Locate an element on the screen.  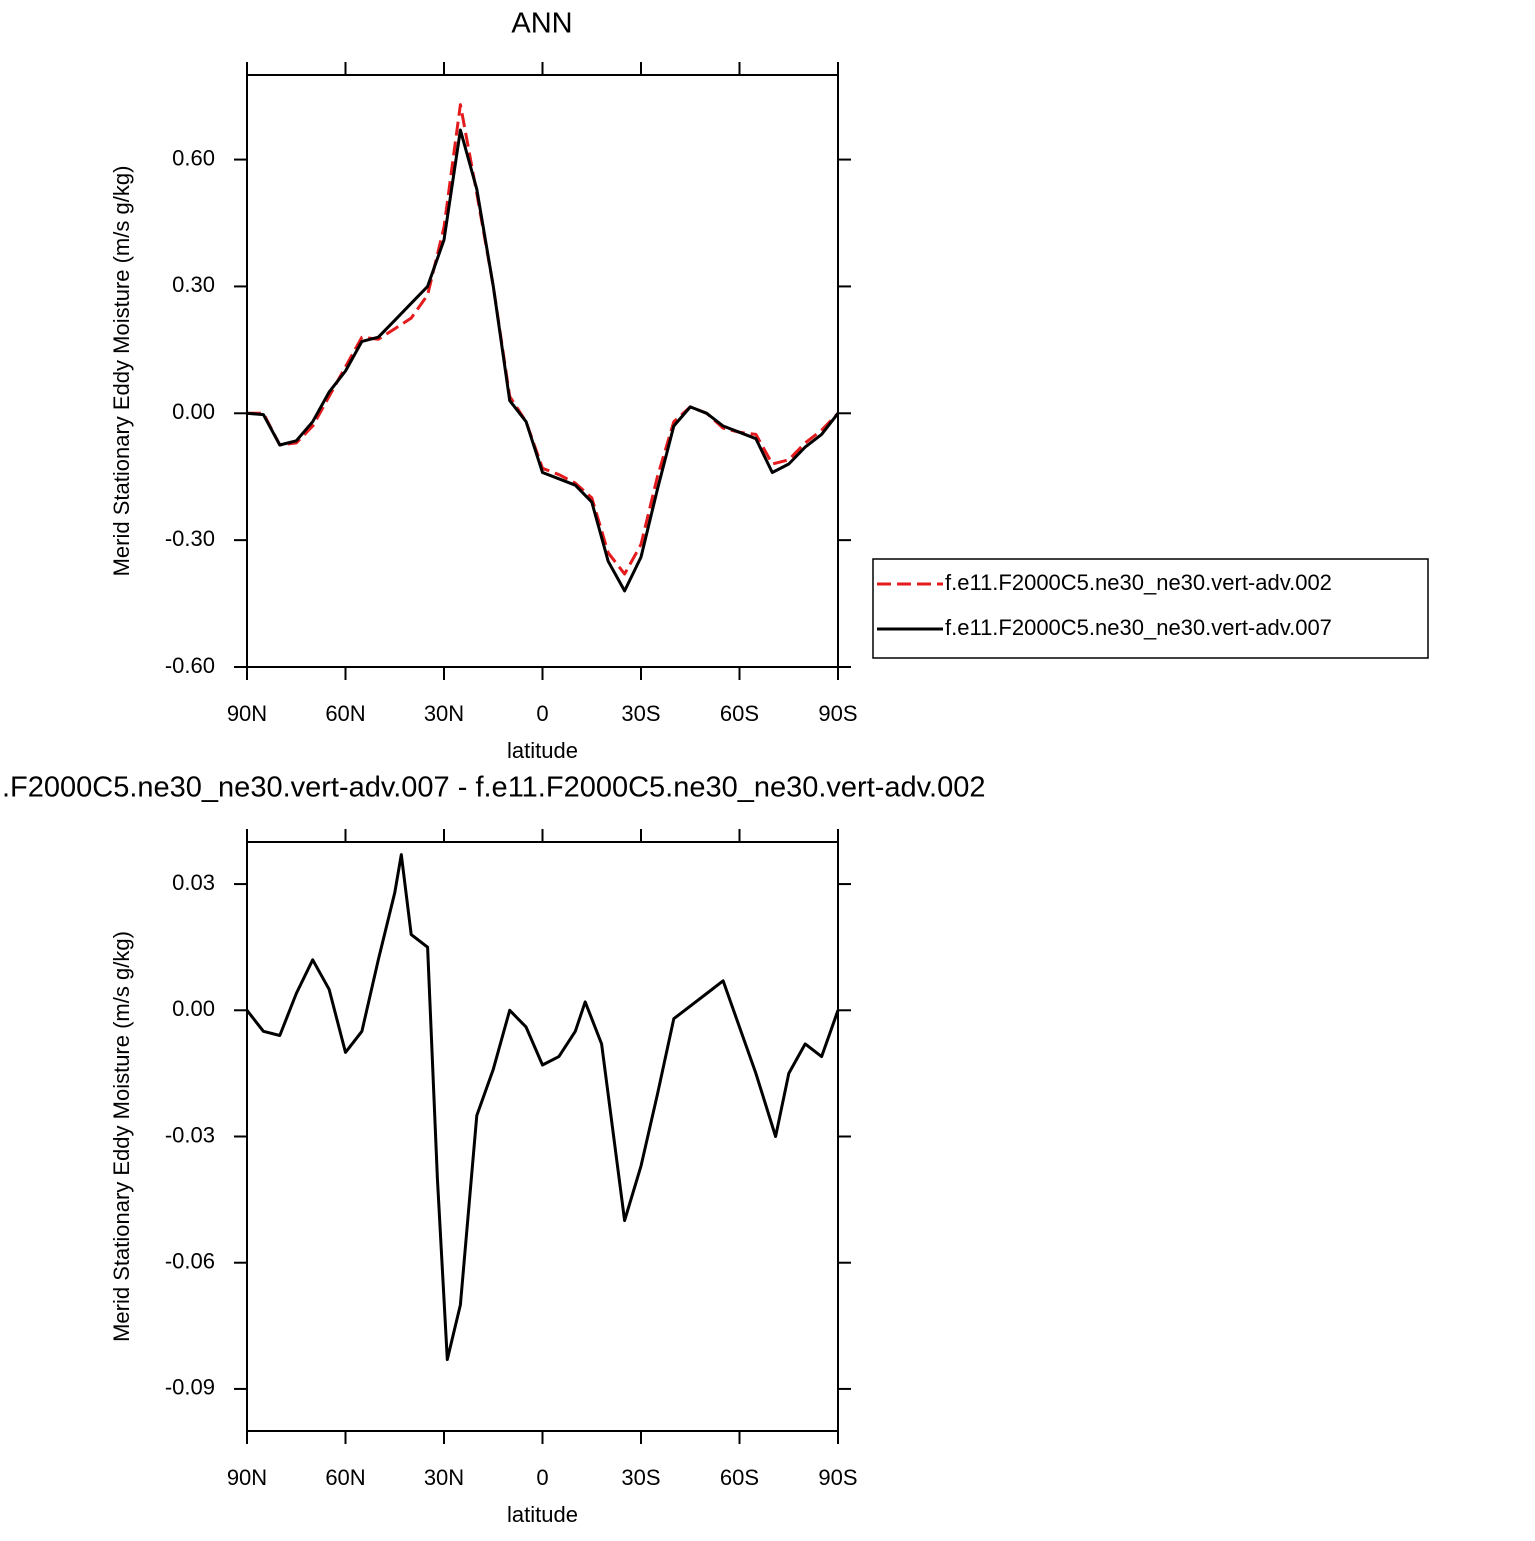
y-tick-label: -0.06 is located at coordinates (190, 1261).